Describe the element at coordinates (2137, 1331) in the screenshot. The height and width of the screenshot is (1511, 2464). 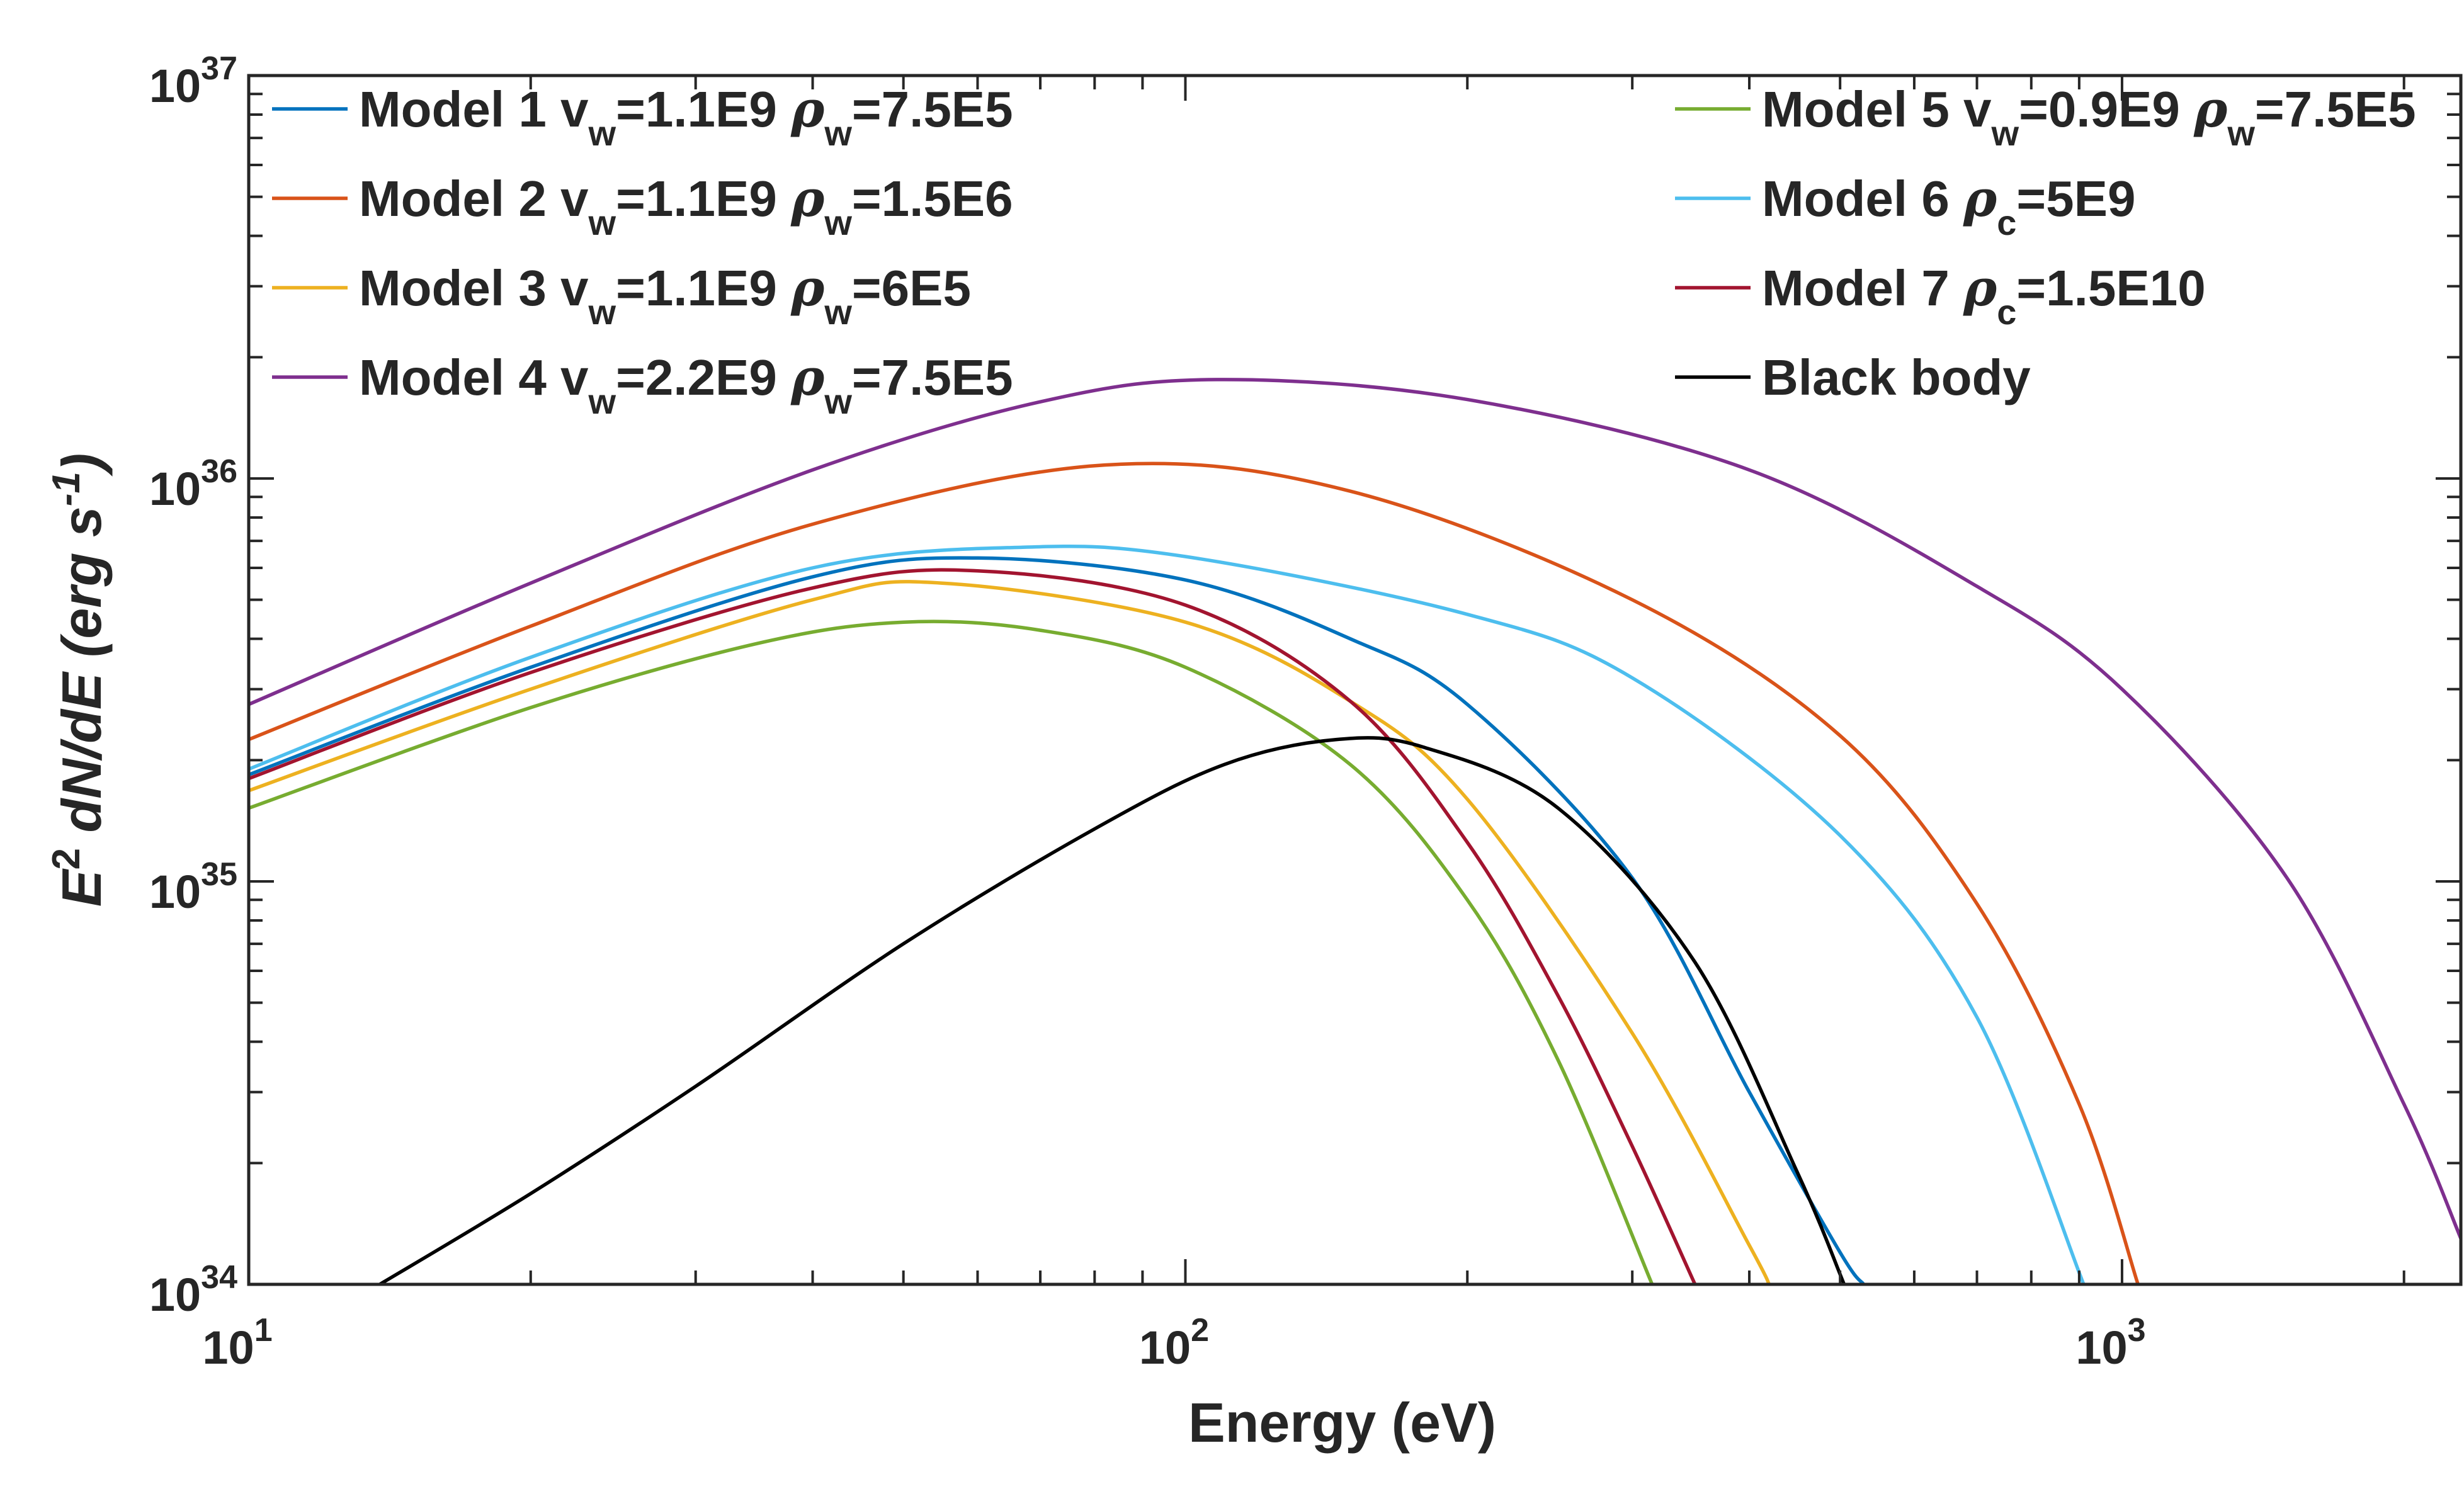
I see `x-tick-label-exp: 3` at that location.